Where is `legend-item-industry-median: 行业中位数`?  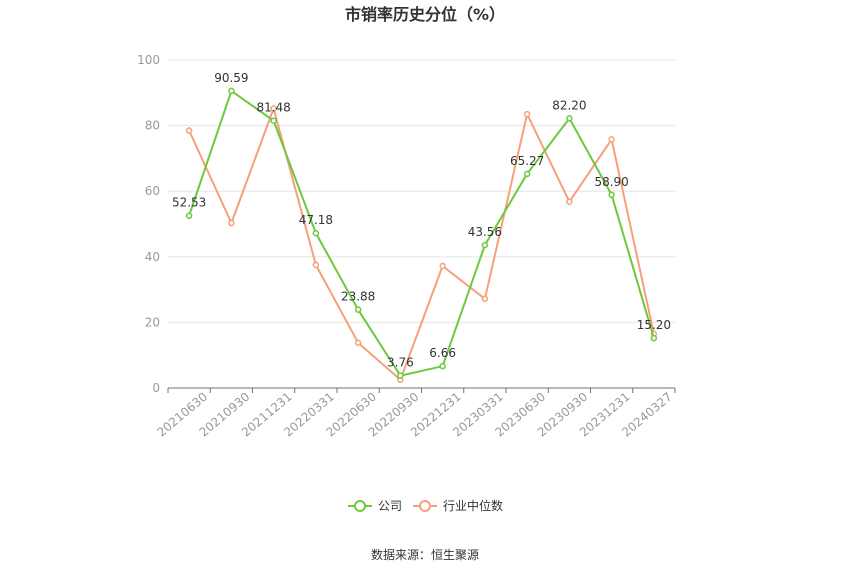 legend-item-industry-median: 行业中位数 is located at coordinates (458, 505).